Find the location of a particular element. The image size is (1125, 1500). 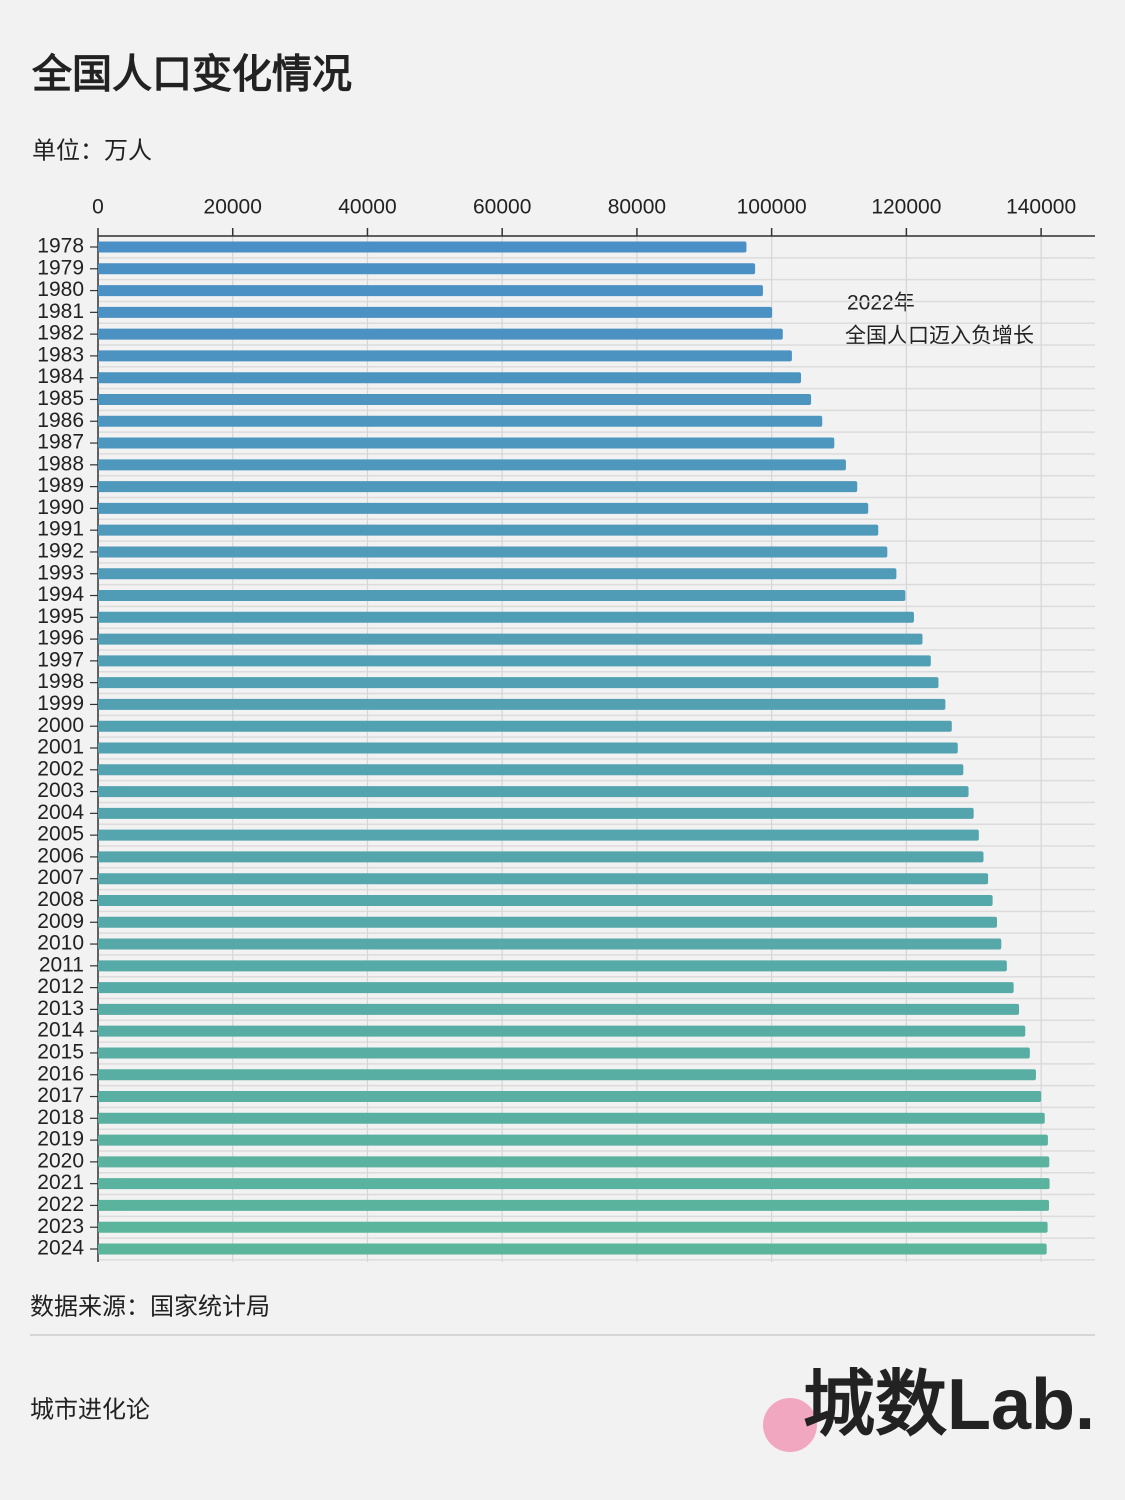

y-tick-label: 2002 is located at coordinates (60, 768).